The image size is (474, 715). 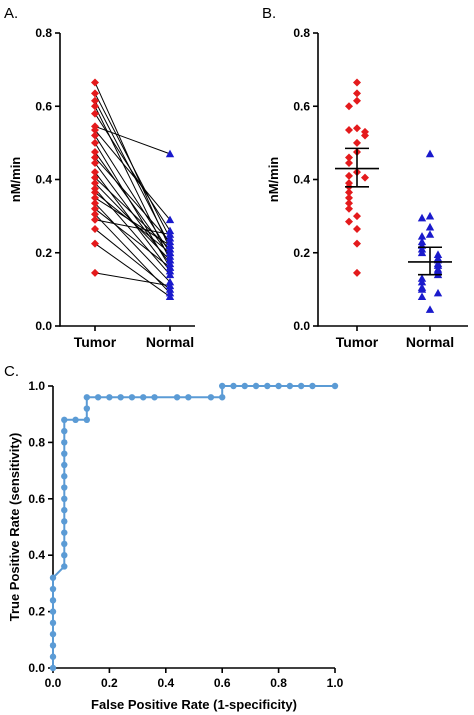 I want to click on x-tick-label: 0.2, so click(x=109, y=683).